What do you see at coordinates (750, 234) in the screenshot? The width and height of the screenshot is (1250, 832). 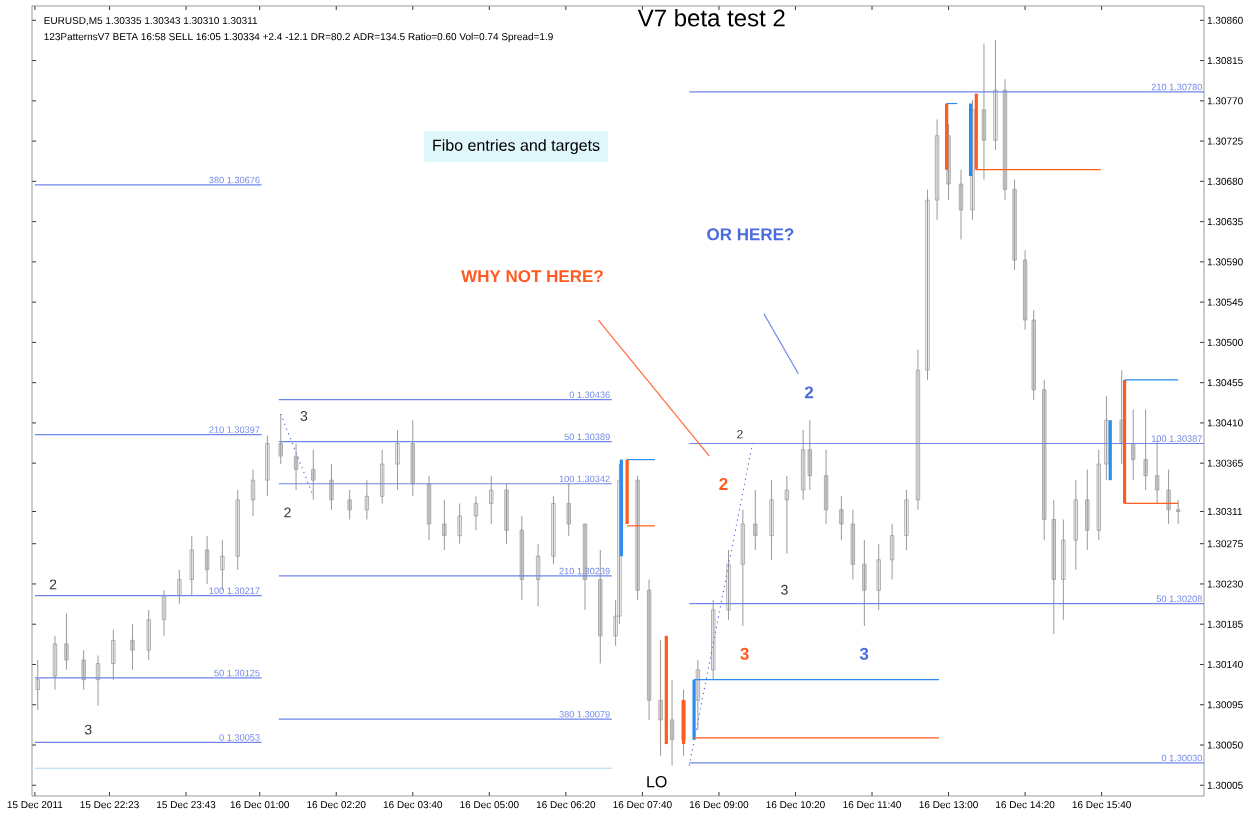 I see `annotation: OR HERE?` at bounding box center [750, 234].